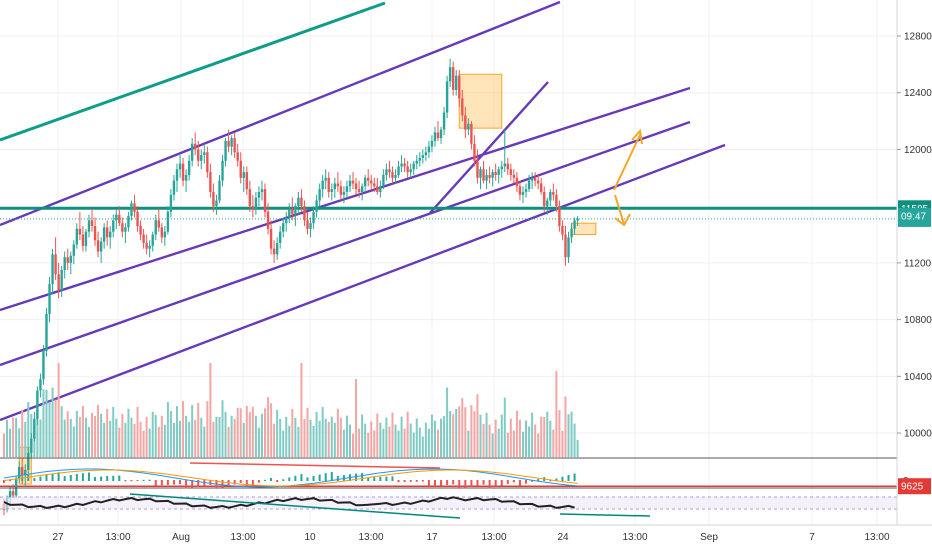 This screenshot has width=932, height=550. I want to click on price-tick-label: 12800, so click(918, 37).